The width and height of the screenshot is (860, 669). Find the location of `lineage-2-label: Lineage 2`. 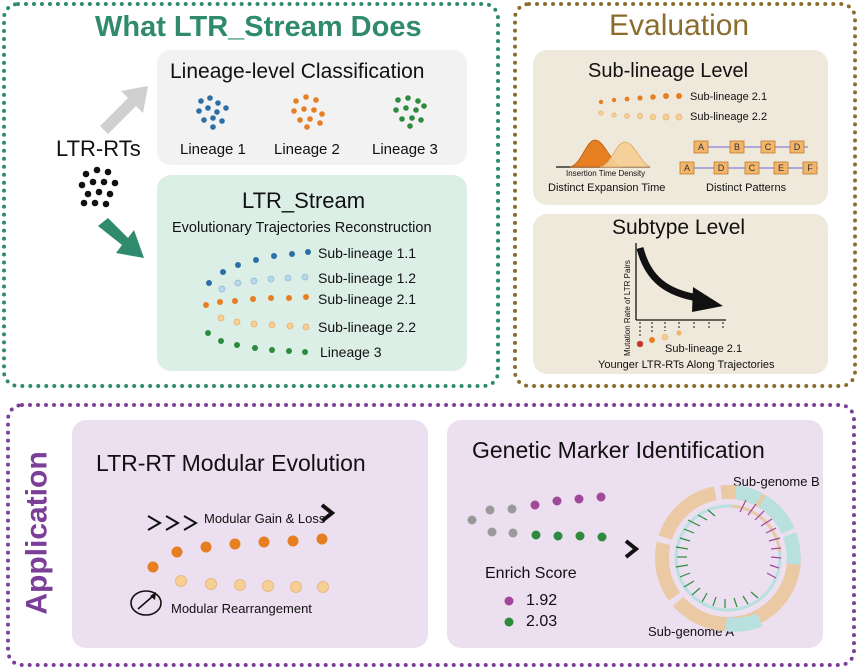

lineage-2-label: Lineage 2 is located at coordinates (307, 149).